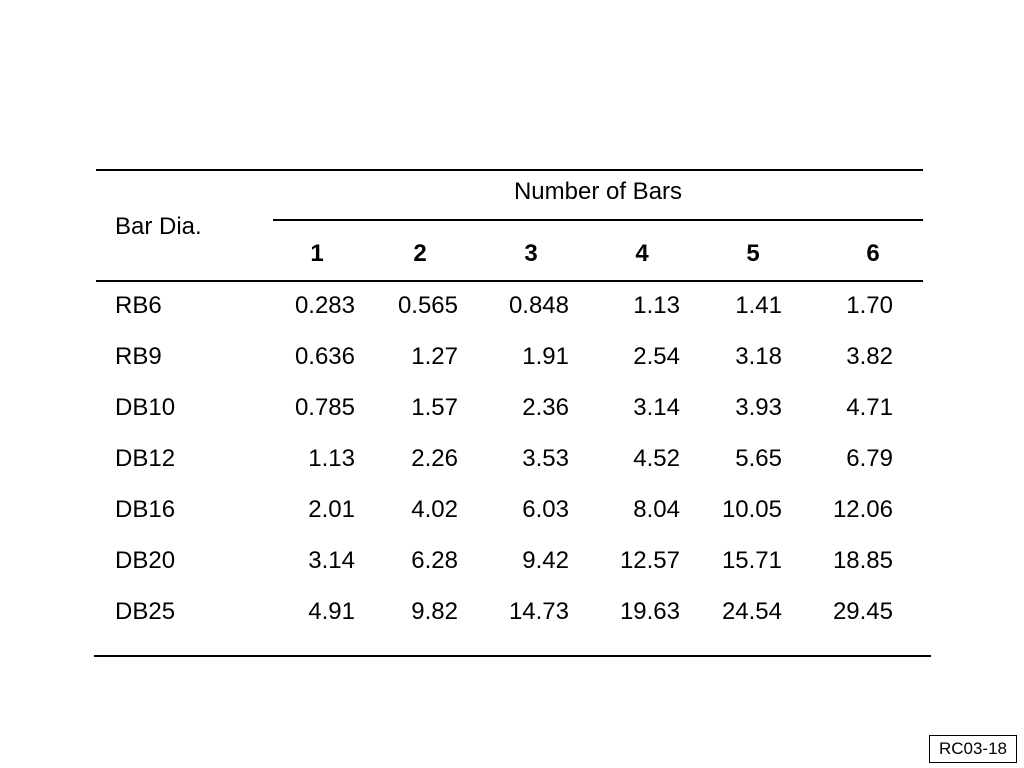 Image resolution: width=1024 pixels, height=768 pixels. I want to click on row-label: DB25, so click(145, 611).